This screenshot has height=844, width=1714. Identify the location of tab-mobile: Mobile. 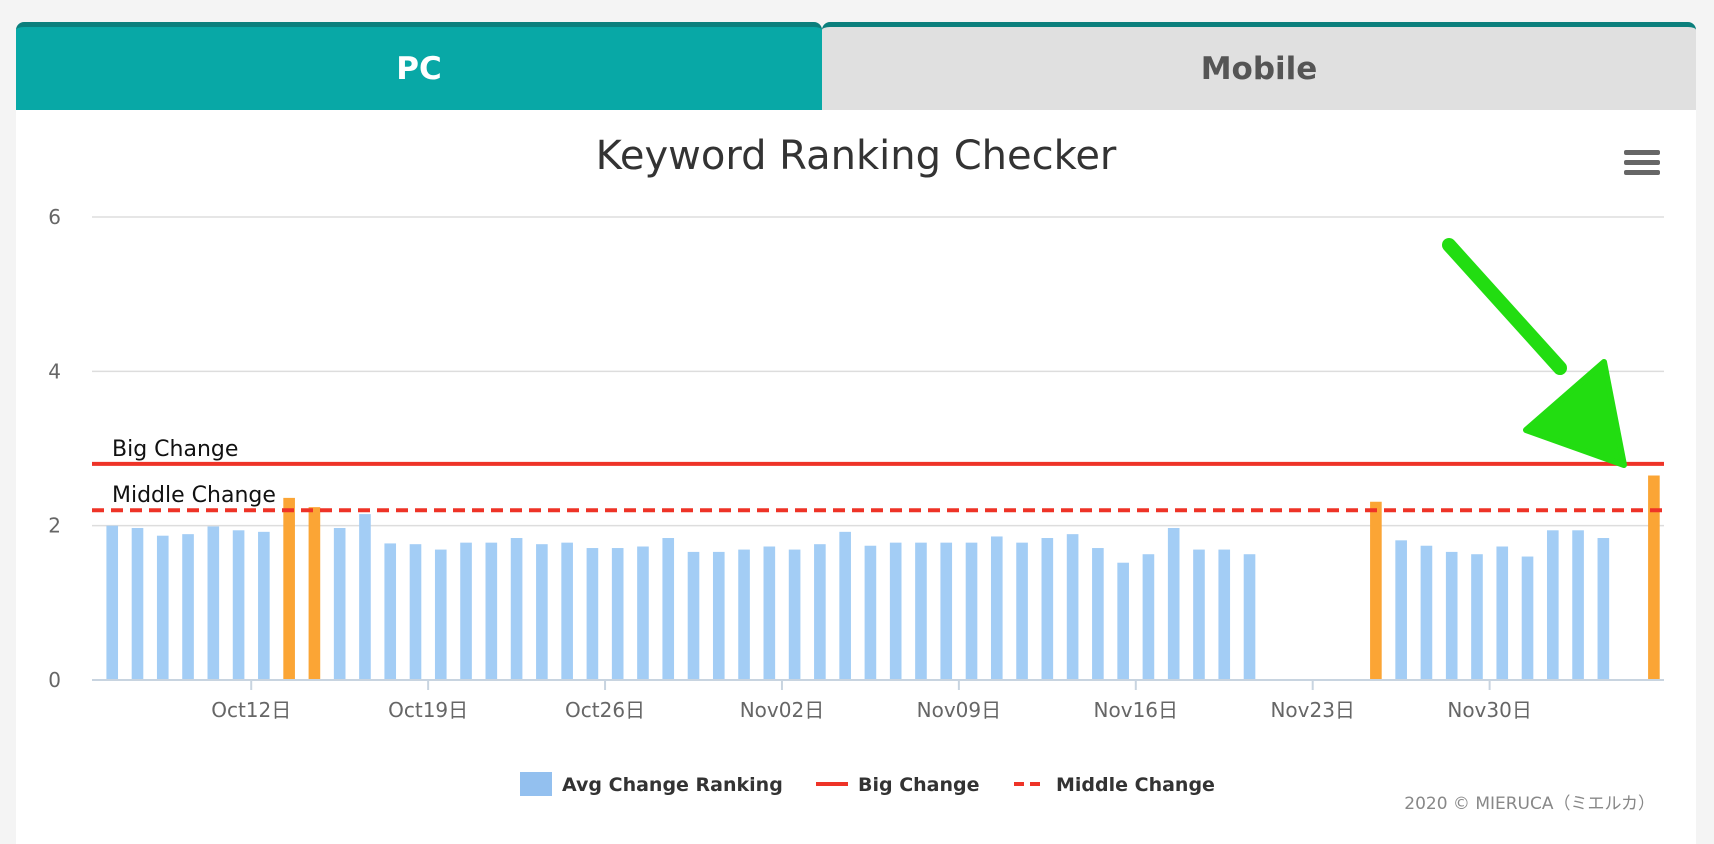
(1259, 66).